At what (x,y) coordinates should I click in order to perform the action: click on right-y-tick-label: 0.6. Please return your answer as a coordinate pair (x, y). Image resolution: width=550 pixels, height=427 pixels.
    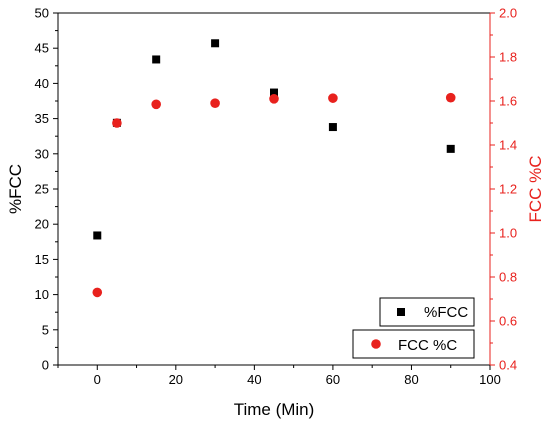
    Looking at the image, I should click on (508, 321).